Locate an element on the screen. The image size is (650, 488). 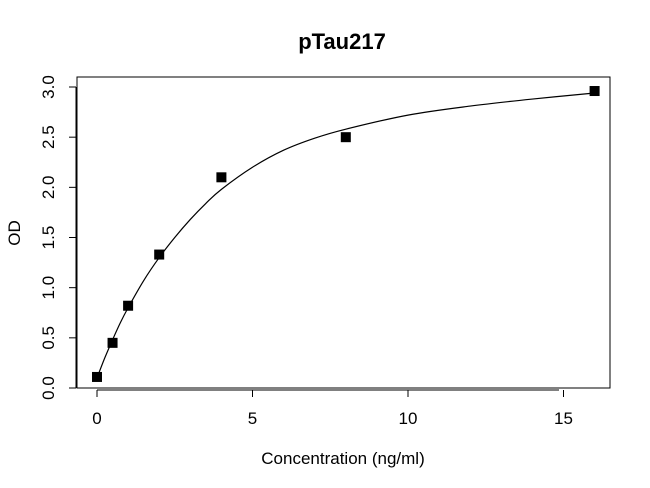
x-tick-label: 10 is located at coordinates (408, 418).